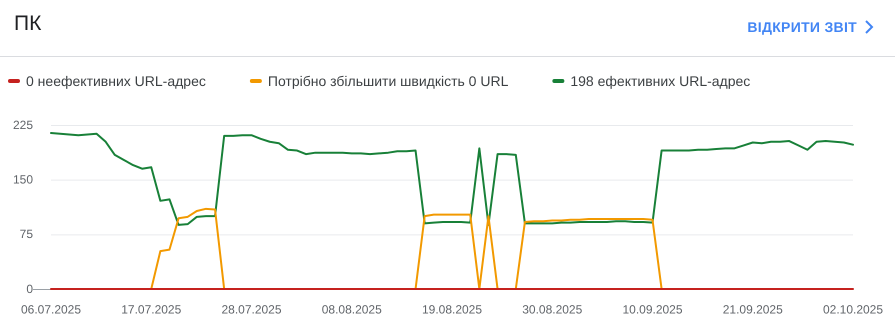 The width and height of the screenshot is (895, 327). I want to click on chart-title: ПК, so click(28, 23).